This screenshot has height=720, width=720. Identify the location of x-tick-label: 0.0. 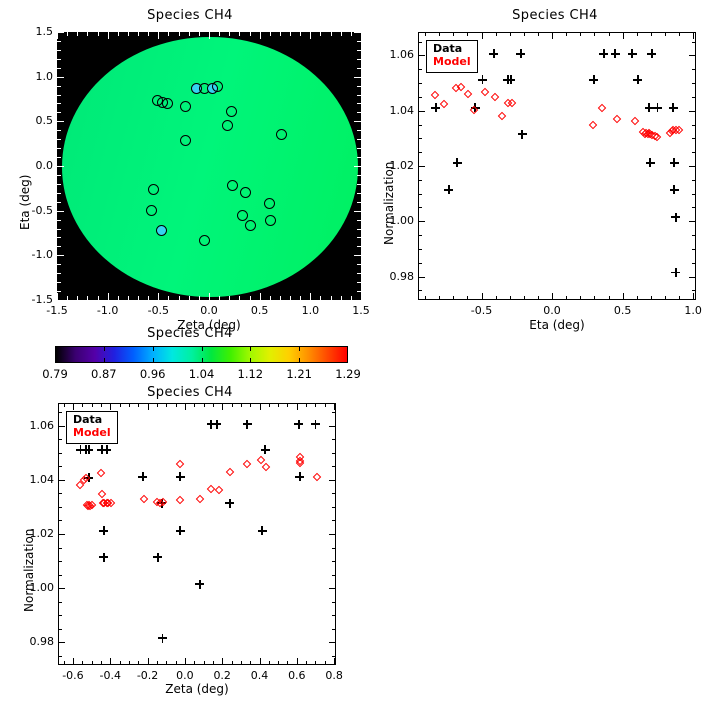
(185, 675).